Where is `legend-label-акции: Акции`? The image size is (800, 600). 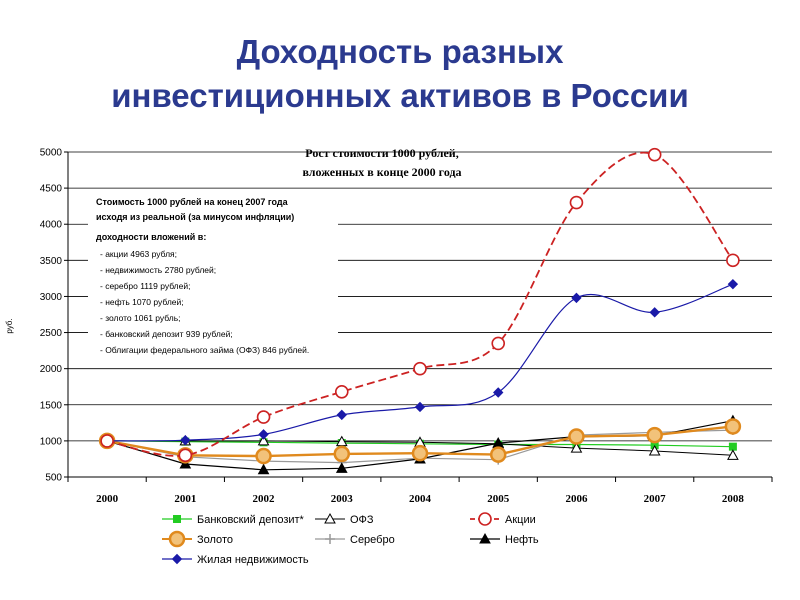 legend-label-акции: Акции is located at coordinates (520, 520).